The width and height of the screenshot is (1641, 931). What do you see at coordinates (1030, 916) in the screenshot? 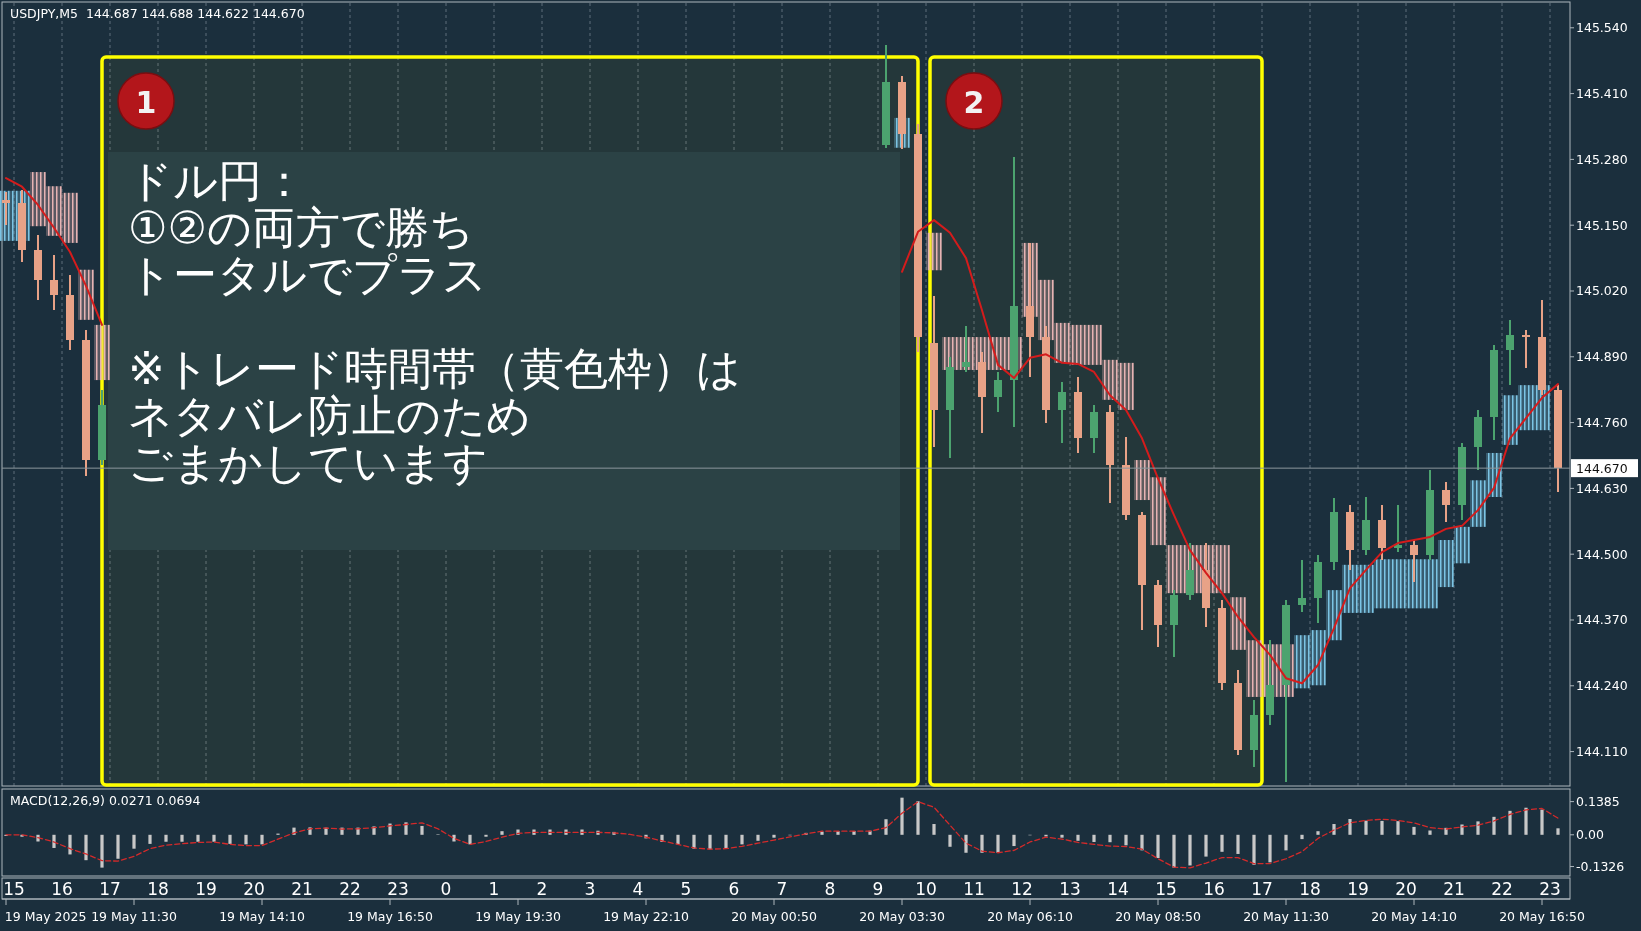
I see `x2-tick-label: 20 May 06:10` at bounding box center [1030, 916].